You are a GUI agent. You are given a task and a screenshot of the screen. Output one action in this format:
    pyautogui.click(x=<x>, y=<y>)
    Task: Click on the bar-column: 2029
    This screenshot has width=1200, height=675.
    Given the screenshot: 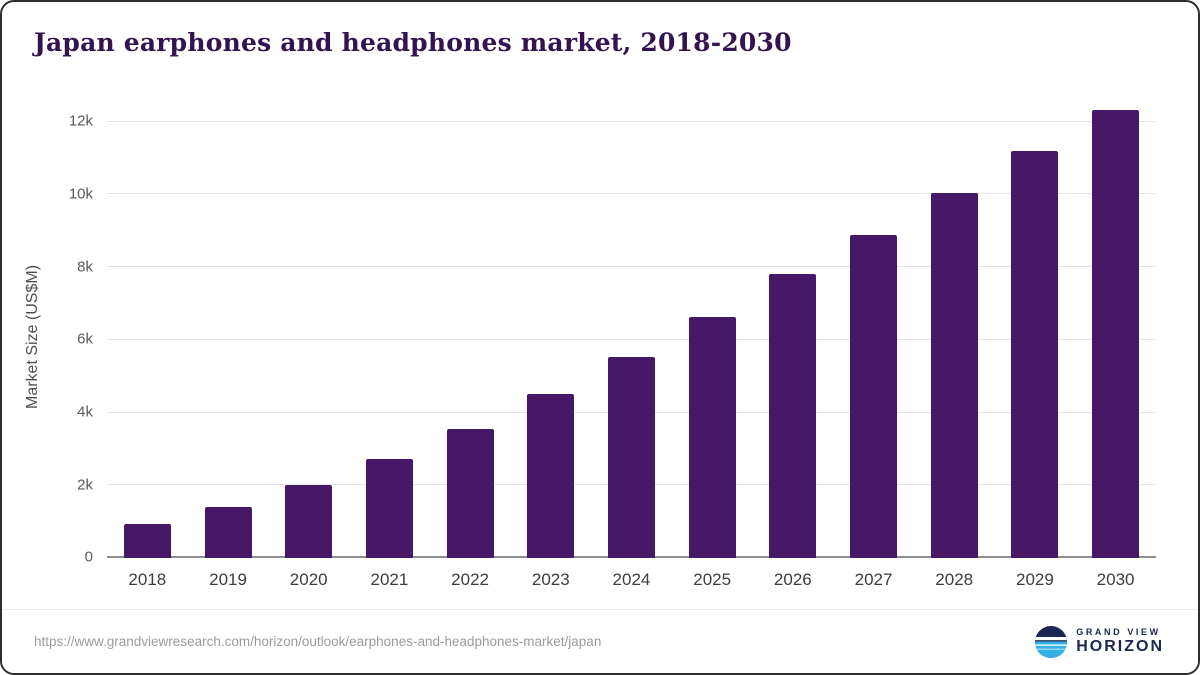 What is the action you would take?
    pyautogui.click(x=1035, y=348)
    